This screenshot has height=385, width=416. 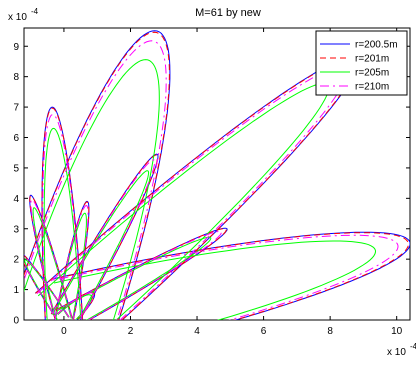 I want to click on y-tick-label: 4, so click(x=16, y=199).